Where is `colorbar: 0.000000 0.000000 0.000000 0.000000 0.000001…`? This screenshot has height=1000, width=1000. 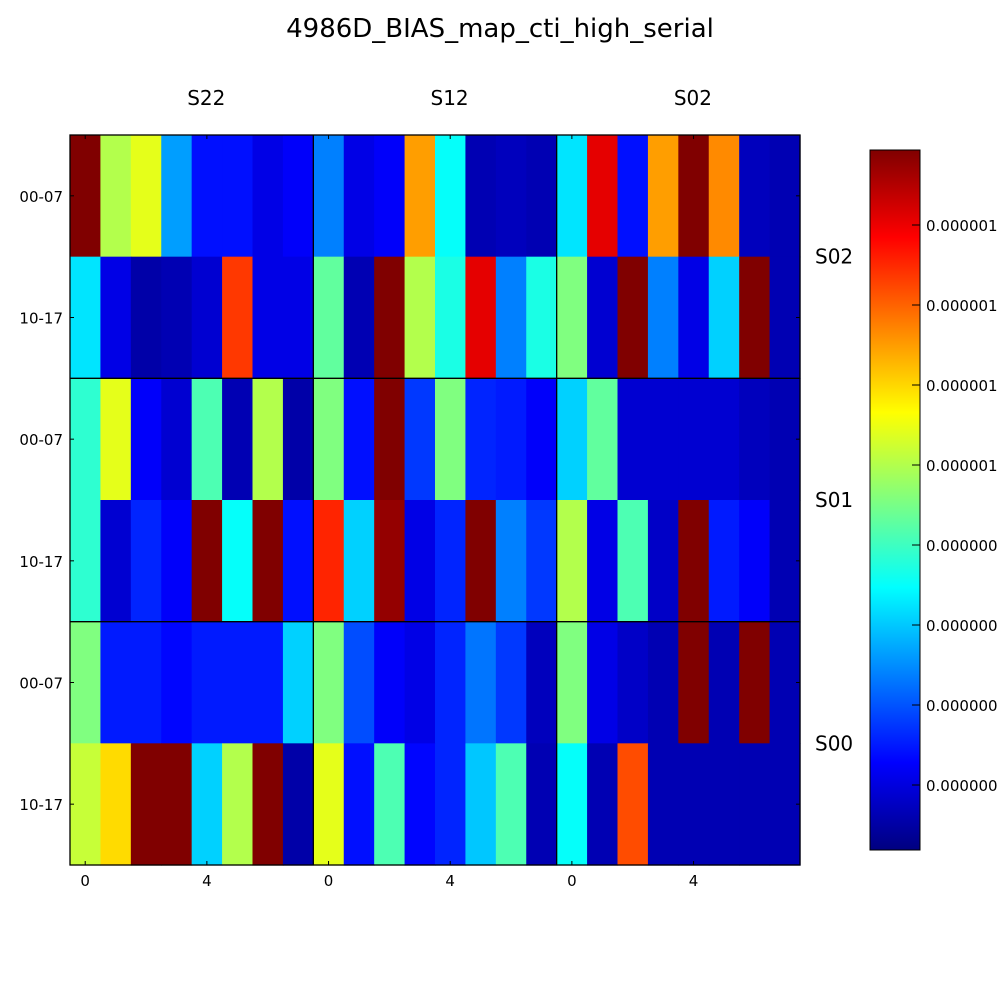 colorbar: 0.000000 0.000000 0.000000 0.000000 0.000001… is located at coordinates (933, 500).